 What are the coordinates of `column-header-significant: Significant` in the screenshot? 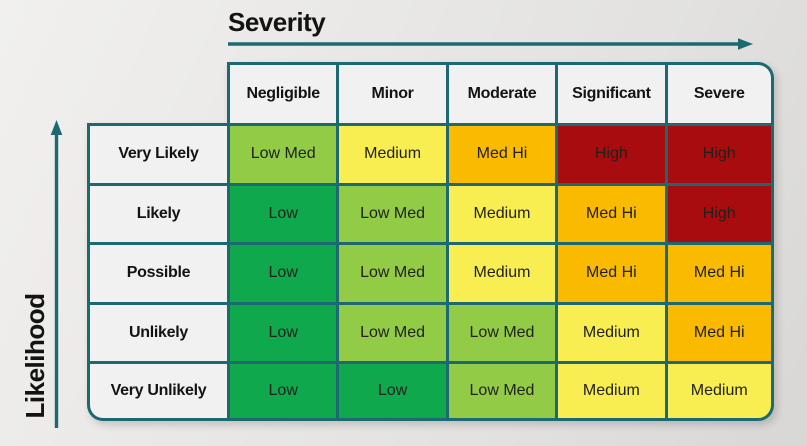 It's located at (610, 92).